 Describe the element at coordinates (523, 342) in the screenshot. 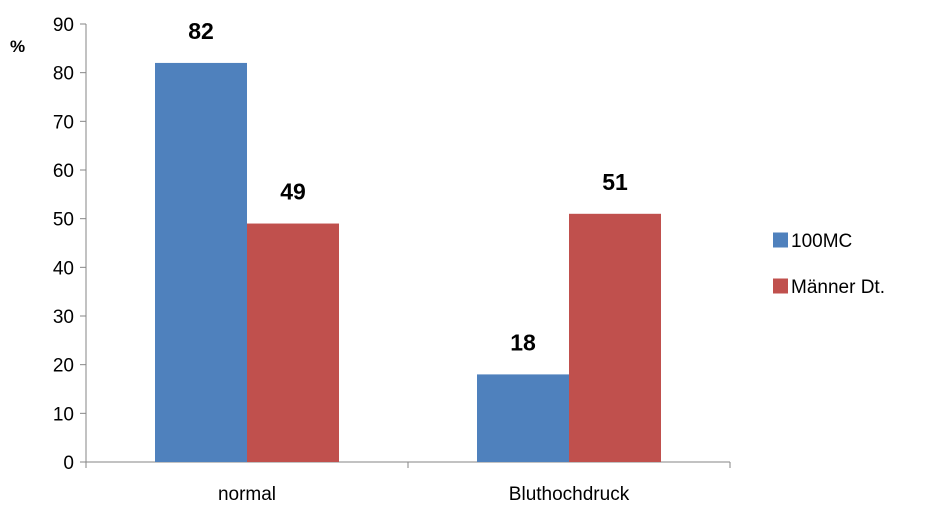

I see `data-label: 18` at that location.